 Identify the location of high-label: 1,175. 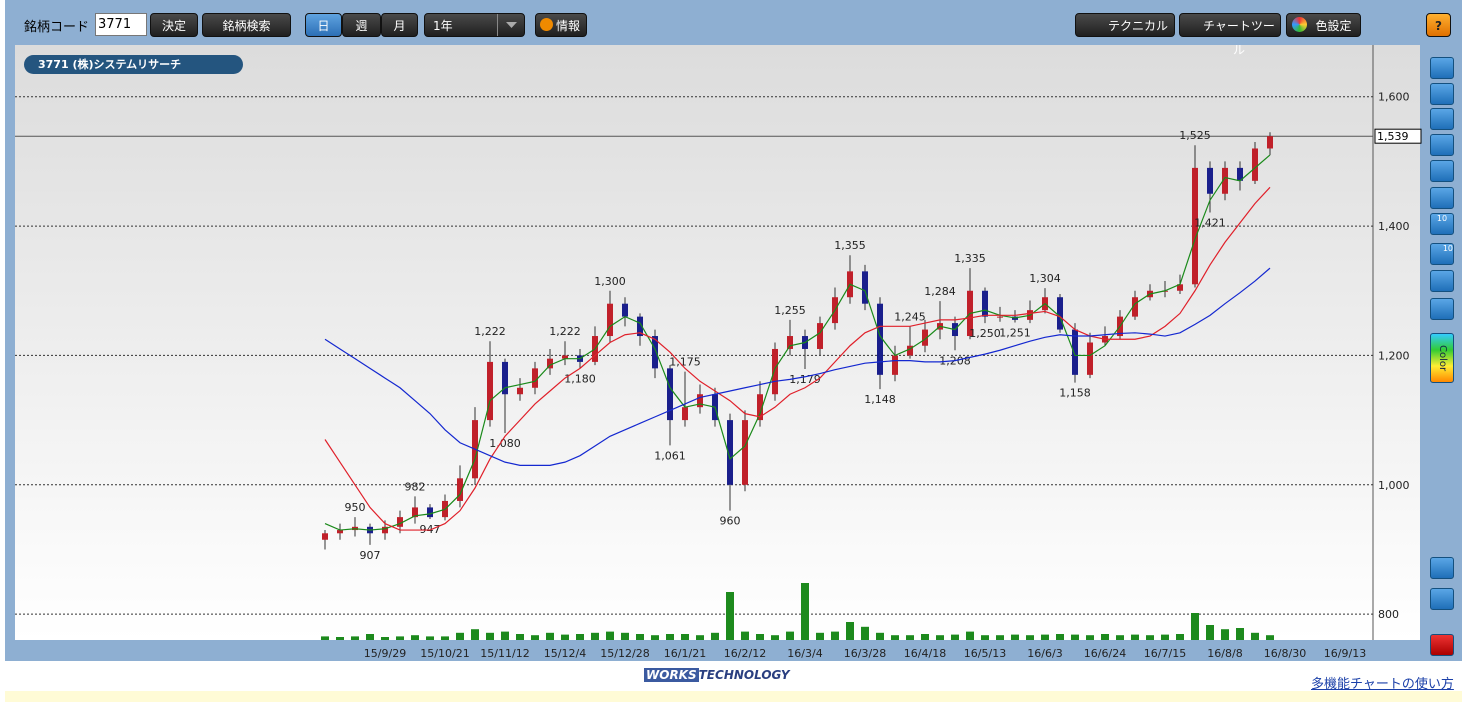
(685, 362).